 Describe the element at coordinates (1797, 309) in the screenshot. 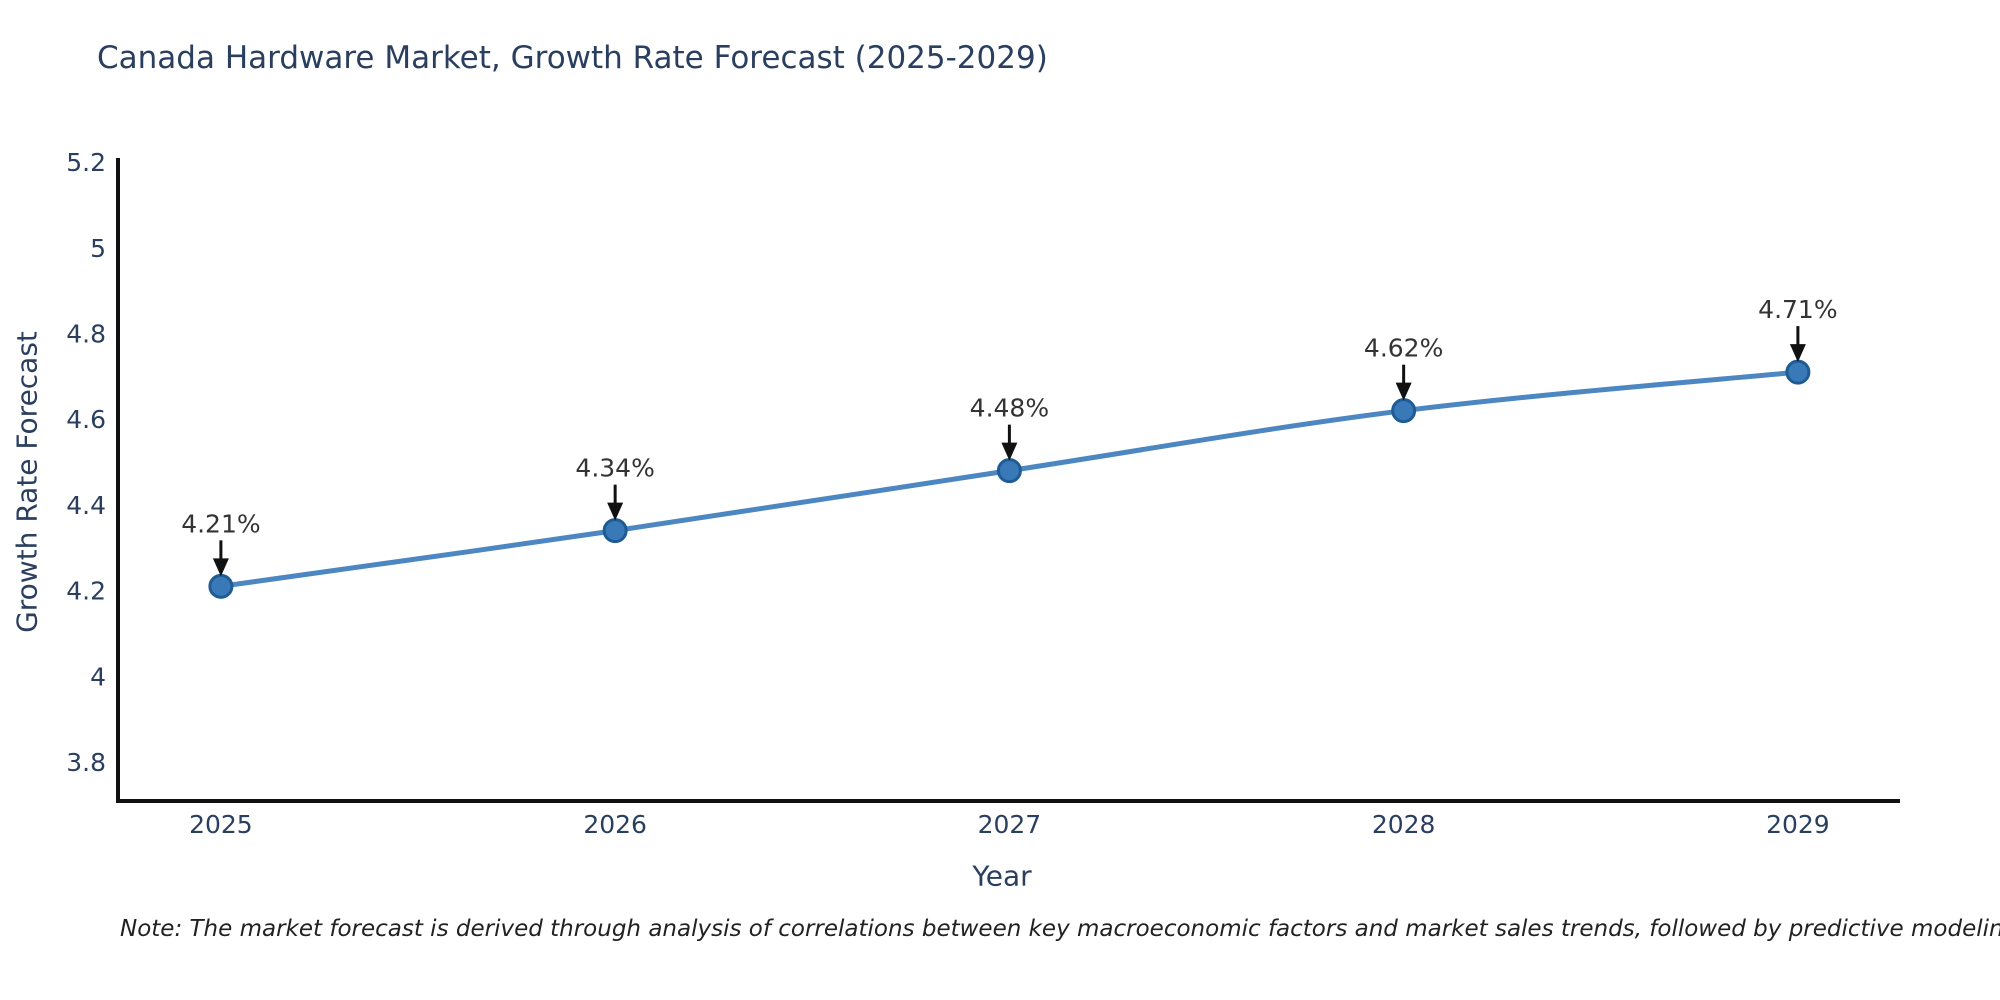

I see `annotation-label: 4.71%` at that location.